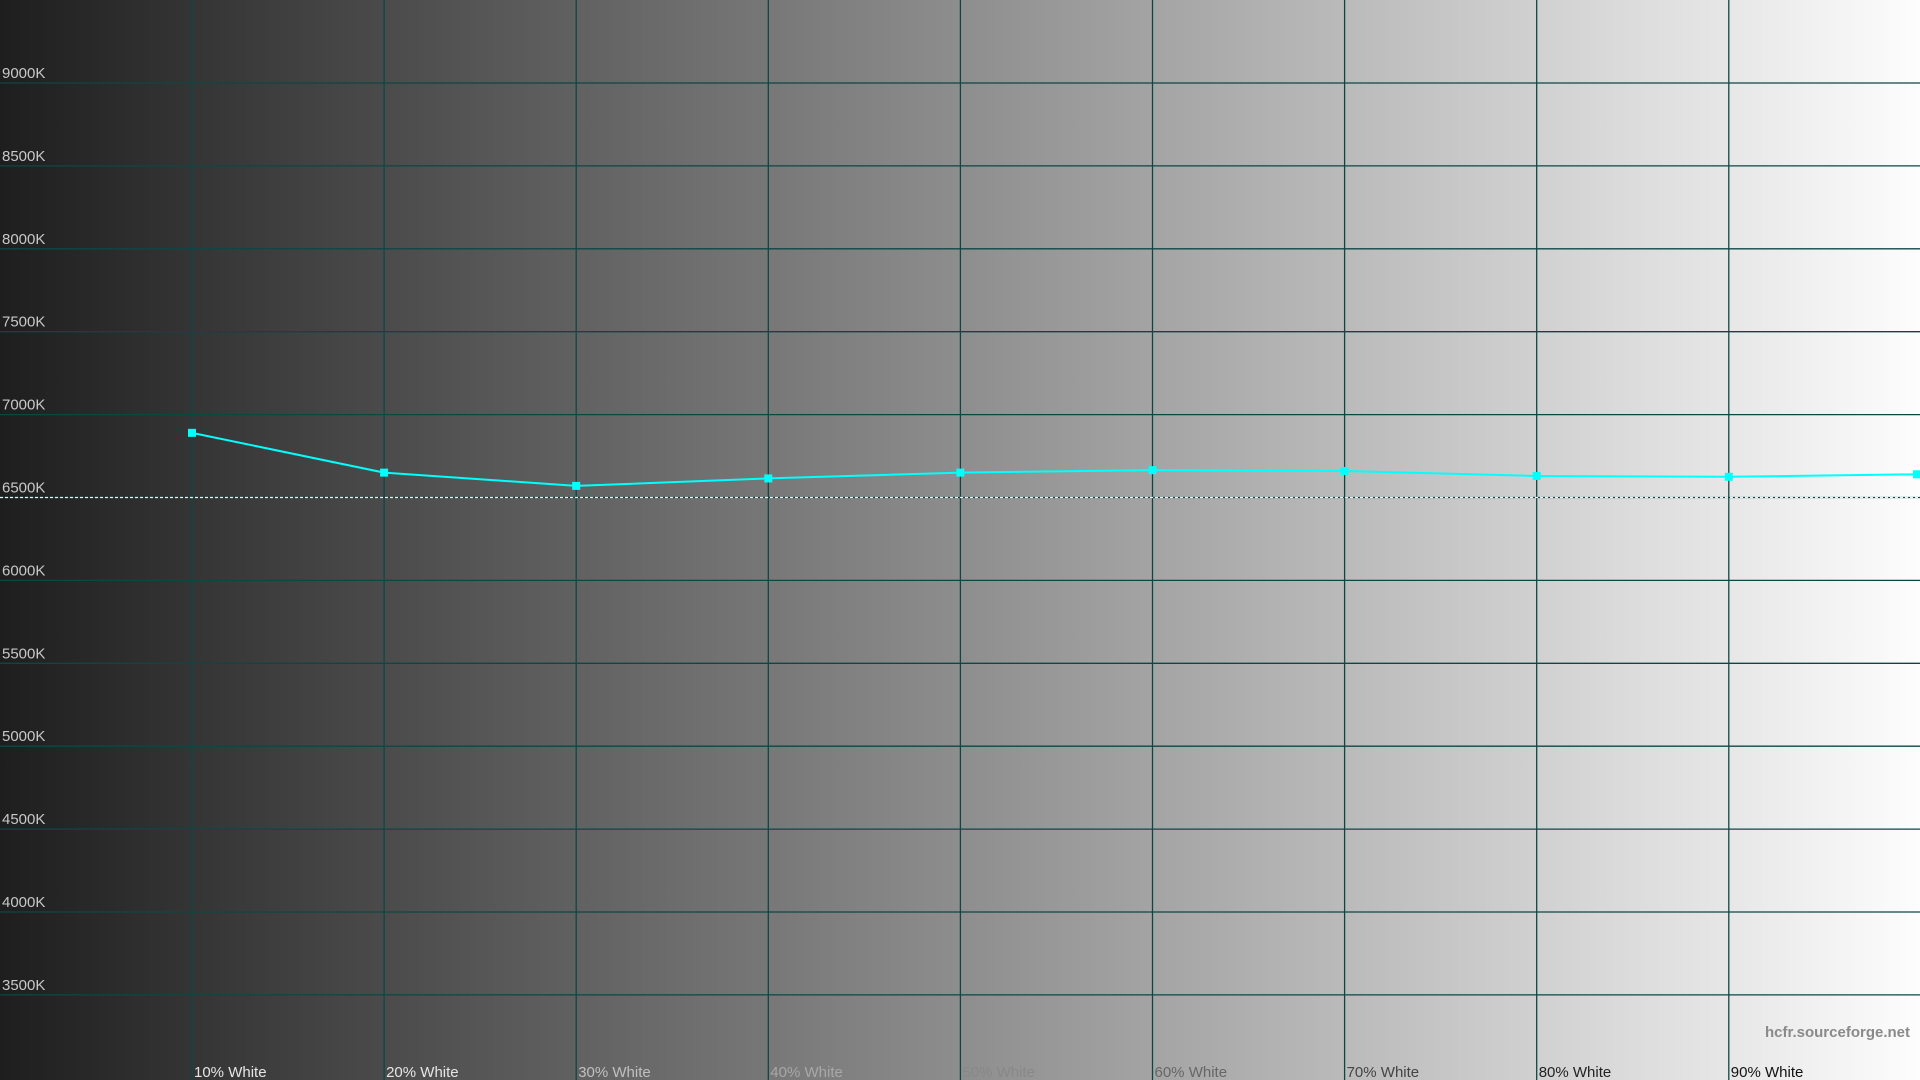 This screenshot has height=1080, width=1920. Describe the element at coordinates (998, 1072) in the screenshot. I see `x-tick-label: 50% White` at that location.